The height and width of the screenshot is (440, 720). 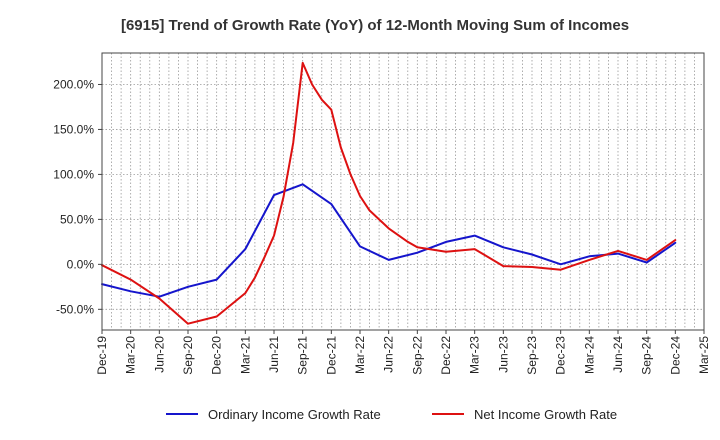 I want to click on x-tick-label: Mar-24, so click(x=589, y=355).